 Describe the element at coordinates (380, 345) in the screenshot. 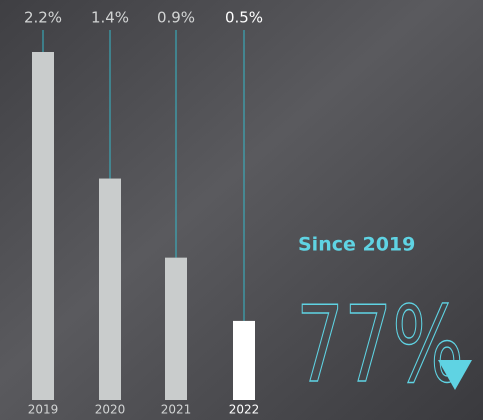

I see `big-percent: 77%` at that location.